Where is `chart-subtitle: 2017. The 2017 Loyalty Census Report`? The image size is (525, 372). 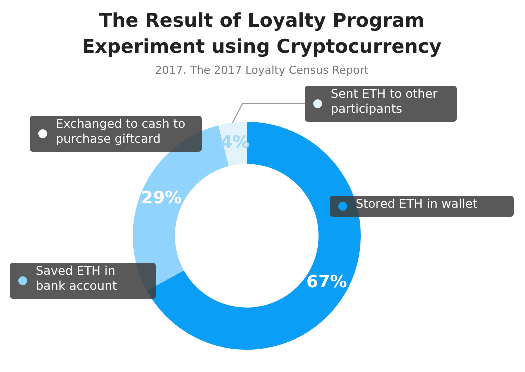 chart-subtitle: 2017. The 2017 Loyalty Census Report is located at coordinates (262, 70).